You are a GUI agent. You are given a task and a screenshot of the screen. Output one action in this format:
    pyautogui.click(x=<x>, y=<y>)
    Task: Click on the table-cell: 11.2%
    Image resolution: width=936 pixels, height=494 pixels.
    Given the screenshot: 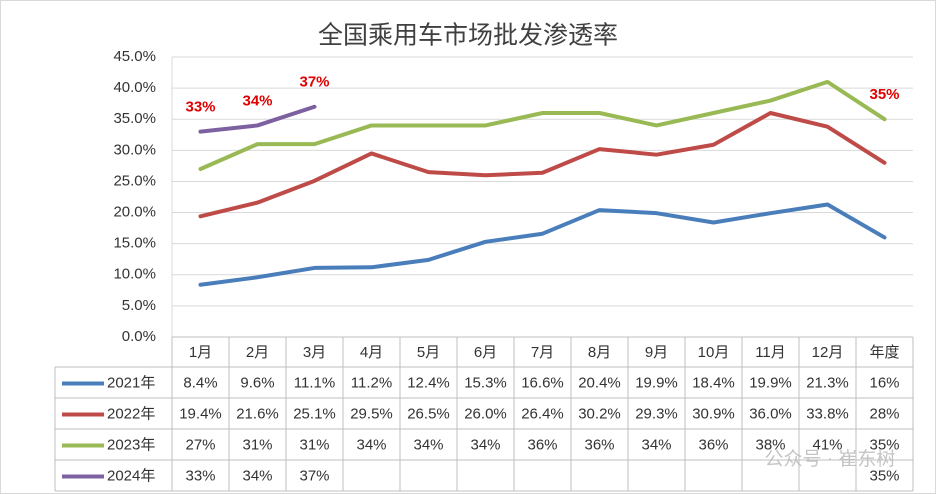 What is the action you would take?
    pyautogui.click(x=371, y=382)
    